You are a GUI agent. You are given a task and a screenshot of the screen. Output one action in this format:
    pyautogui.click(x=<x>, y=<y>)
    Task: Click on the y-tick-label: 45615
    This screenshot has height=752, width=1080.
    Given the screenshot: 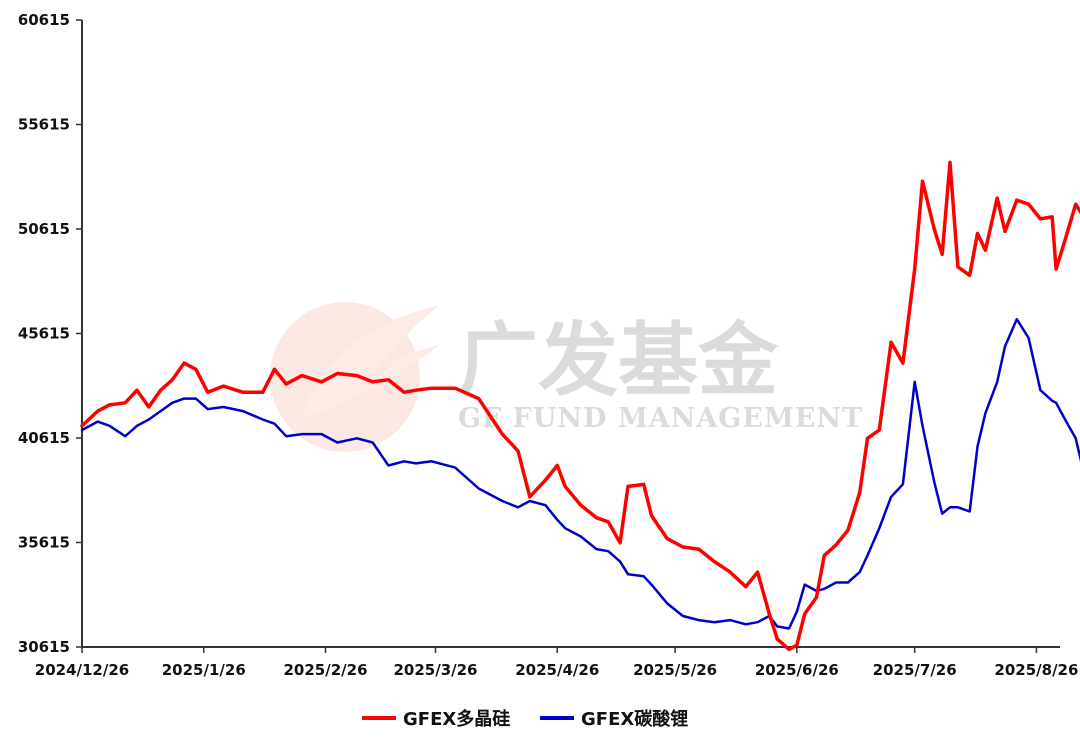 What is the action you would take?
    pyautogui.click(x=44, y=334)
    